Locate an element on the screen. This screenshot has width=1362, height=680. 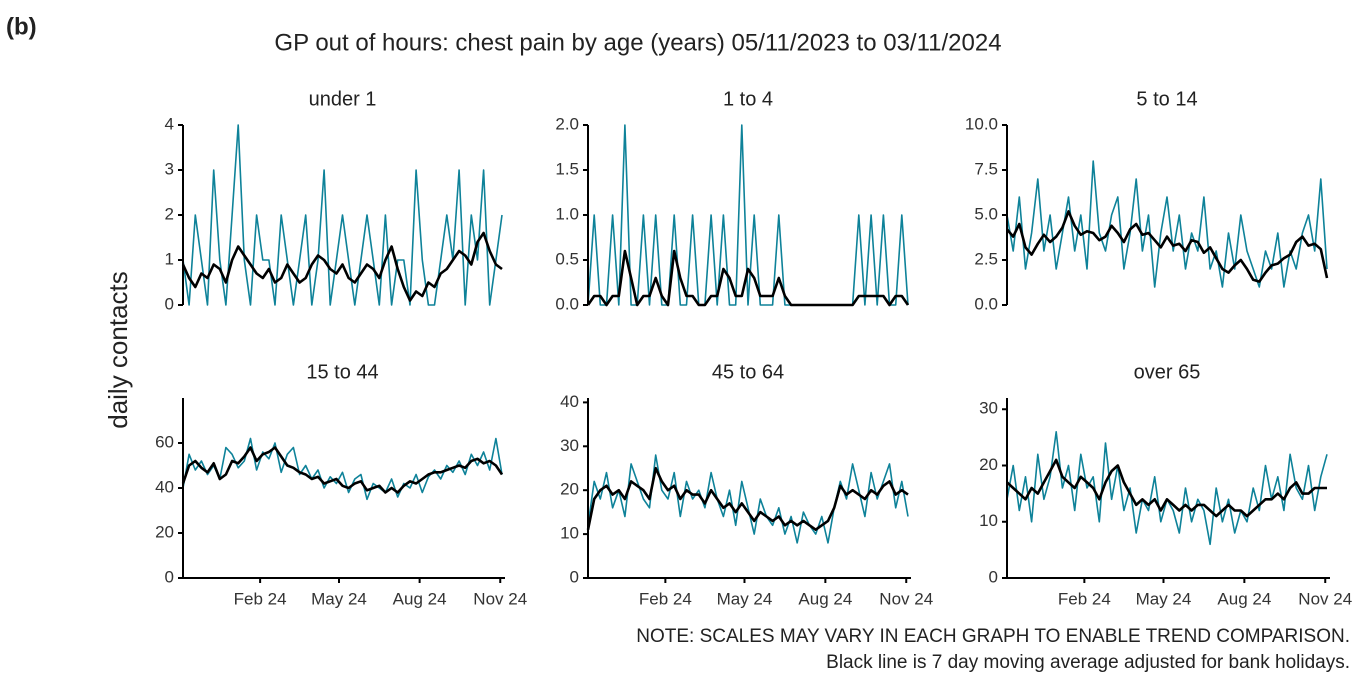
y-tick-label: 2.5 is located at coordinates (986, 258).